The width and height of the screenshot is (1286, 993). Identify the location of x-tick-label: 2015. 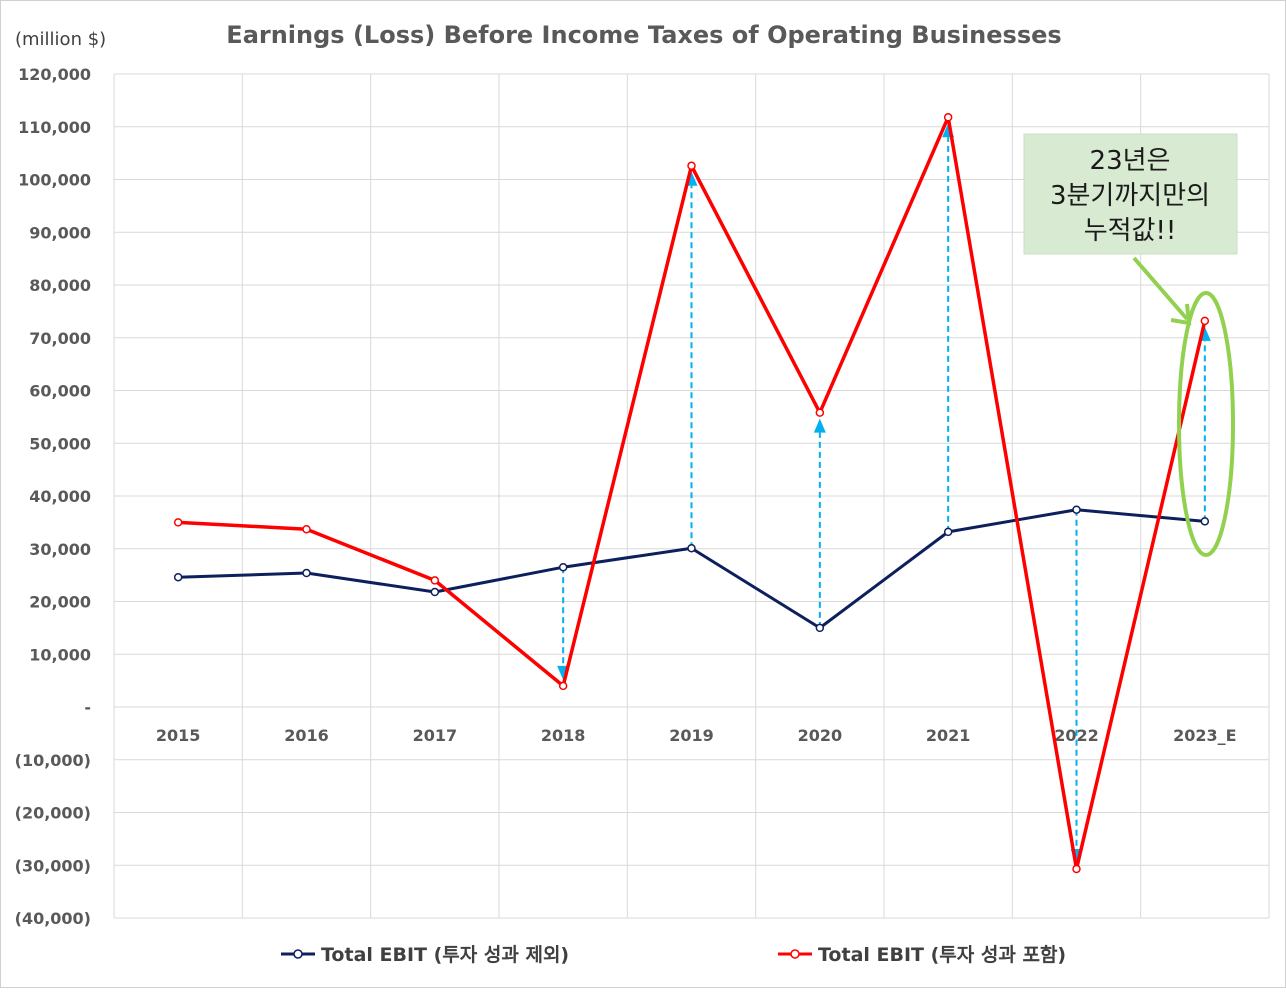
(178, 735).